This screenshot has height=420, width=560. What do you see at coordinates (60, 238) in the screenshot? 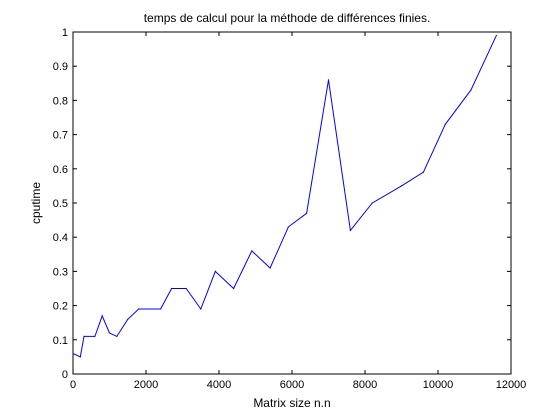
I see `y-tick-label: 0.4` at bounding box center [60, 238].